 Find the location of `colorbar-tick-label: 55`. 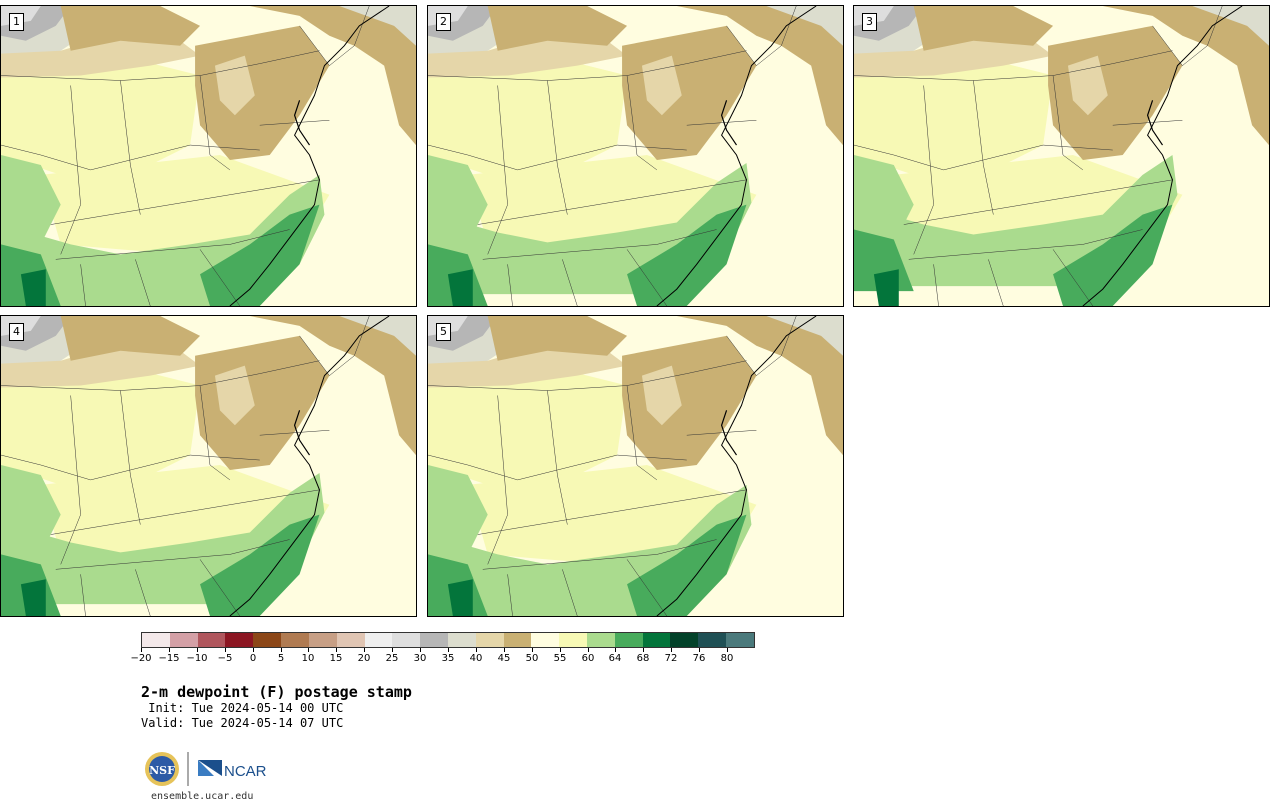

colorbar-tick-label: 55 is located at coordinates (560, 658).